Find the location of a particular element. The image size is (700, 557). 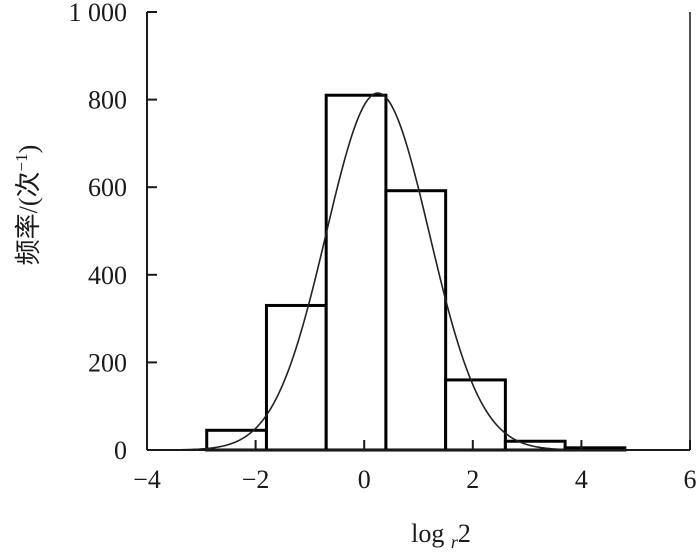

y-axis-title: 频率/(次−1) is located at coordinates (27, 205).